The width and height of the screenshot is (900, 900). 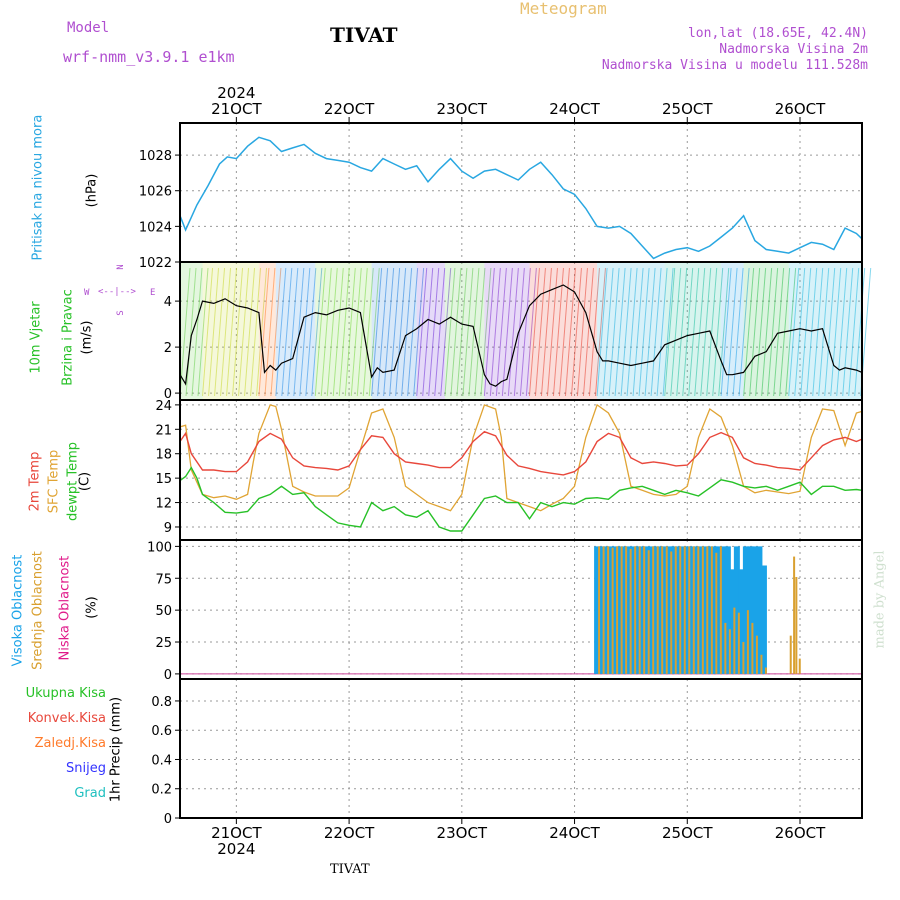 I want to click on altitude-text: Nadmorska Visina 2m, so click(x=793, y=49).